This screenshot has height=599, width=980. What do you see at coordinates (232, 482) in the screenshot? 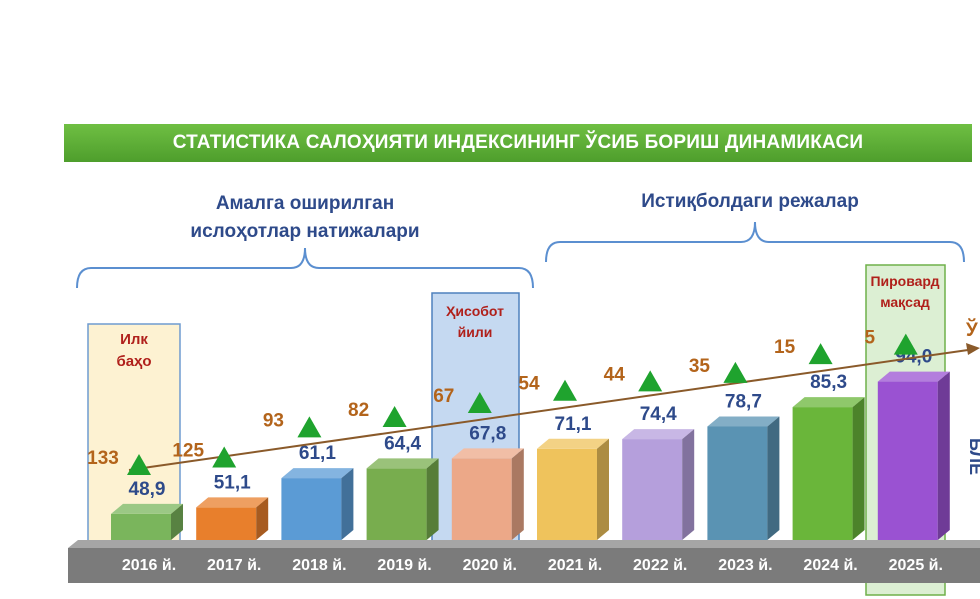
I see `bar-value-label: 51,1` at bounding box center [232, 482].